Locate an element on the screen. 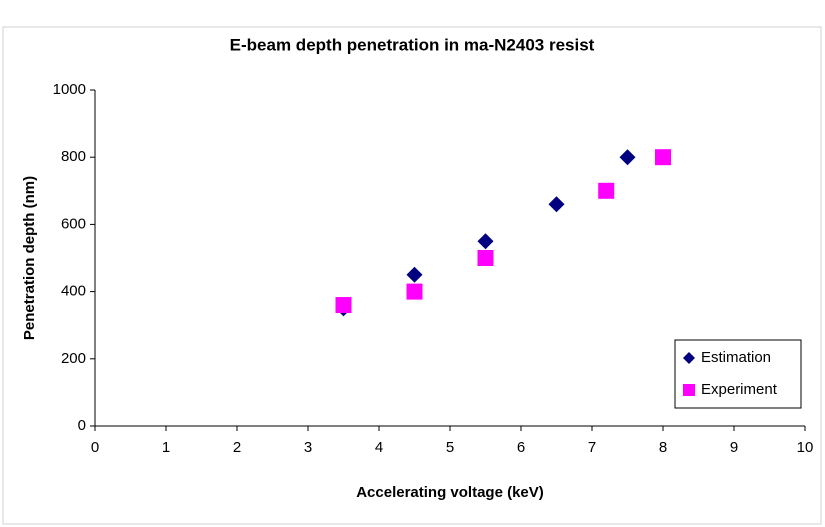 This screenshot has width=825, height=527. x-tick-label: 9 is located at coordinates (734, 447).